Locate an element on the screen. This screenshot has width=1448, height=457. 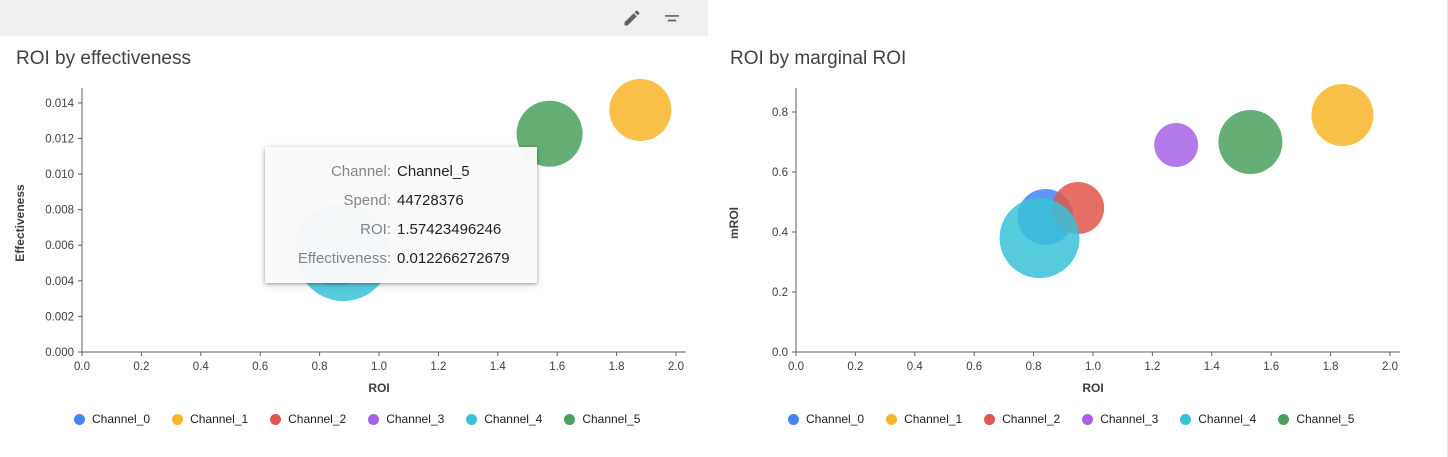
tooltip-label: Channel: is located at coordinates (360, 171).